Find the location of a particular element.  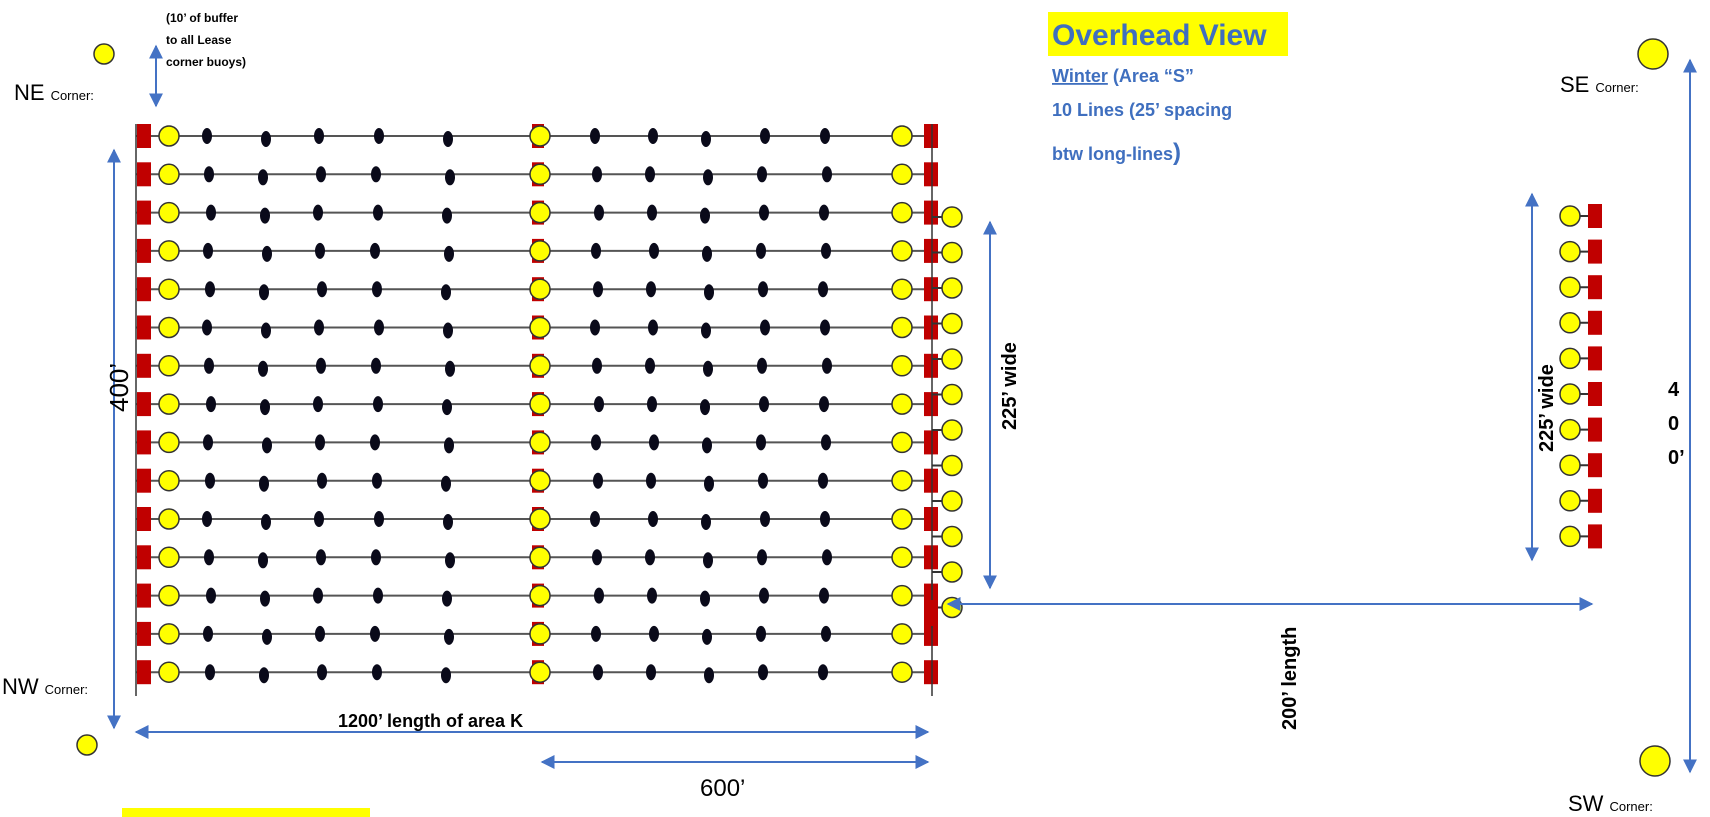

title-highlight is located at coordinates (1168, 34).